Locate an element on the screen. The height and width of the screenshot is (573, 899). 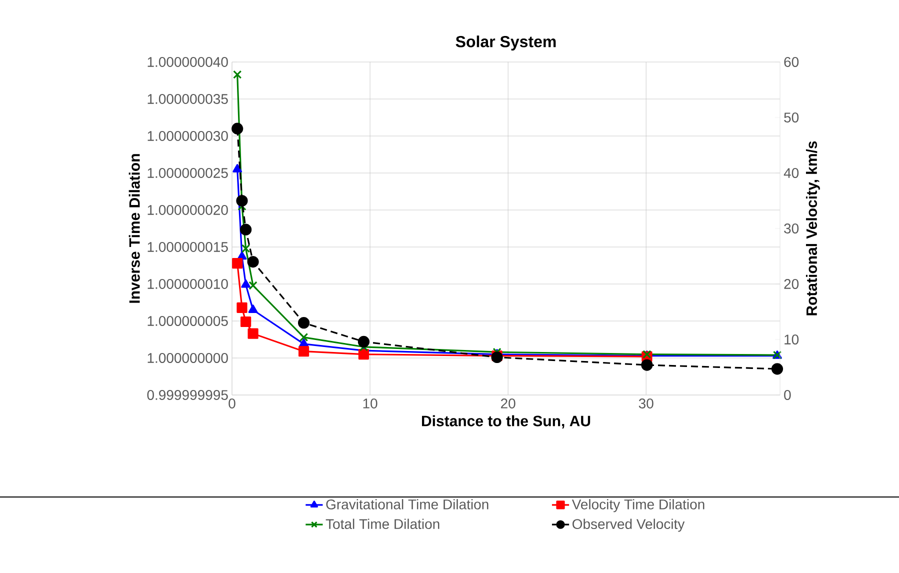
x-tick-label: 20 is located at coordinates (508, 403).